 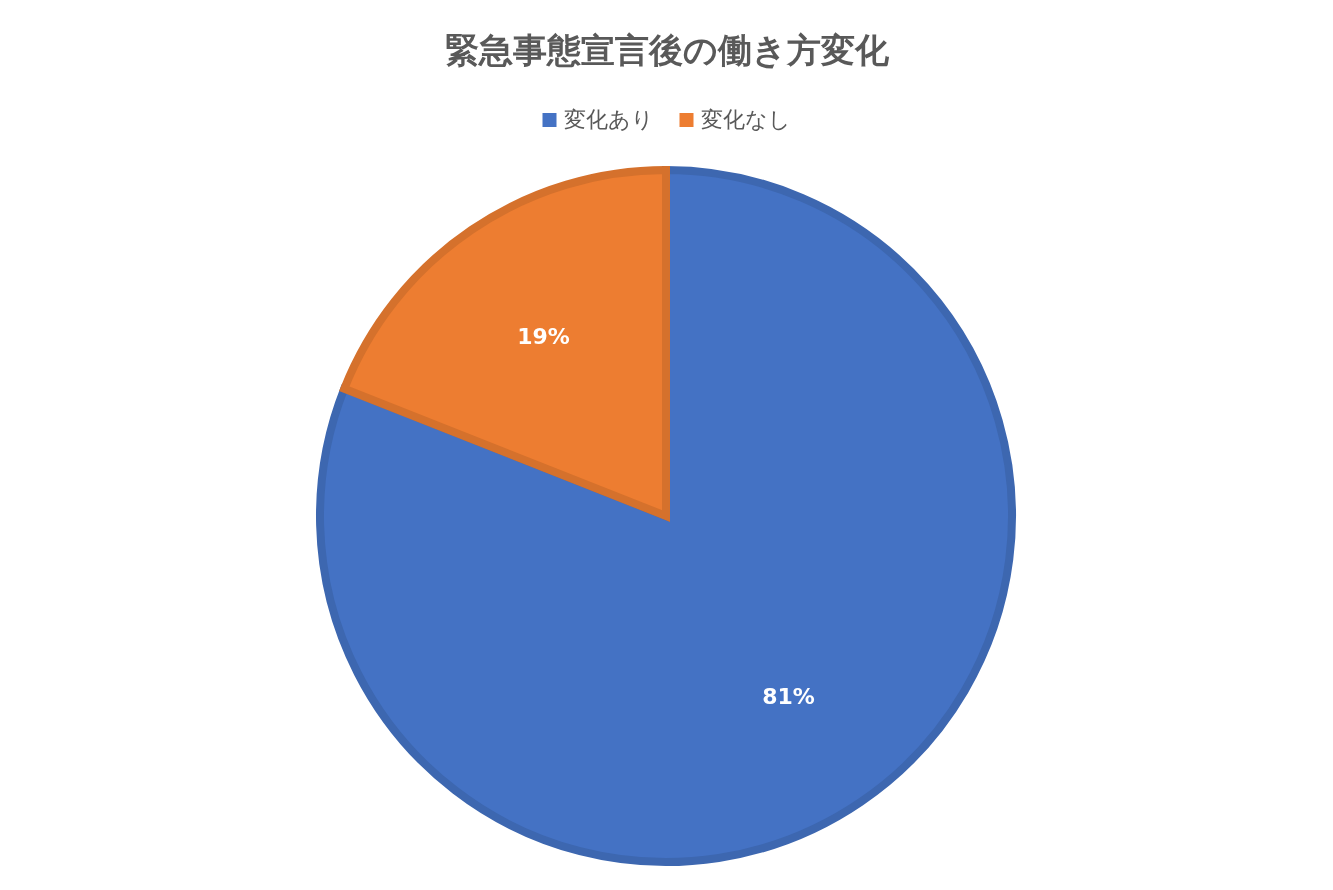 I want to click on data-label: 81%, so click(x=788, y=697).